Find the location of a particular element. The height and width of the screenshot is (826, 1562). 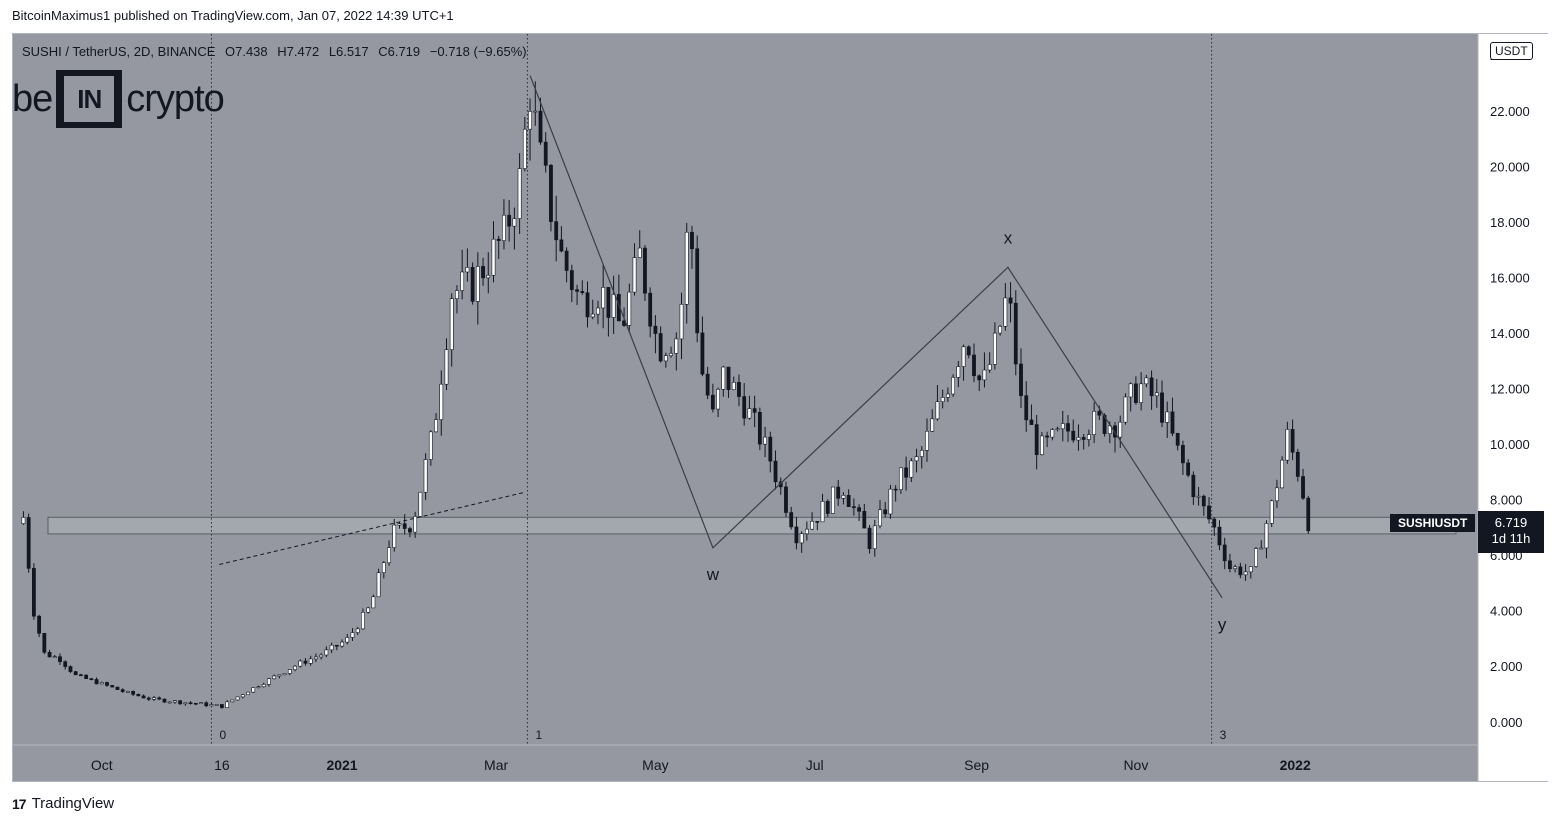

price-axis-background is located at coordinates (1513, 407).